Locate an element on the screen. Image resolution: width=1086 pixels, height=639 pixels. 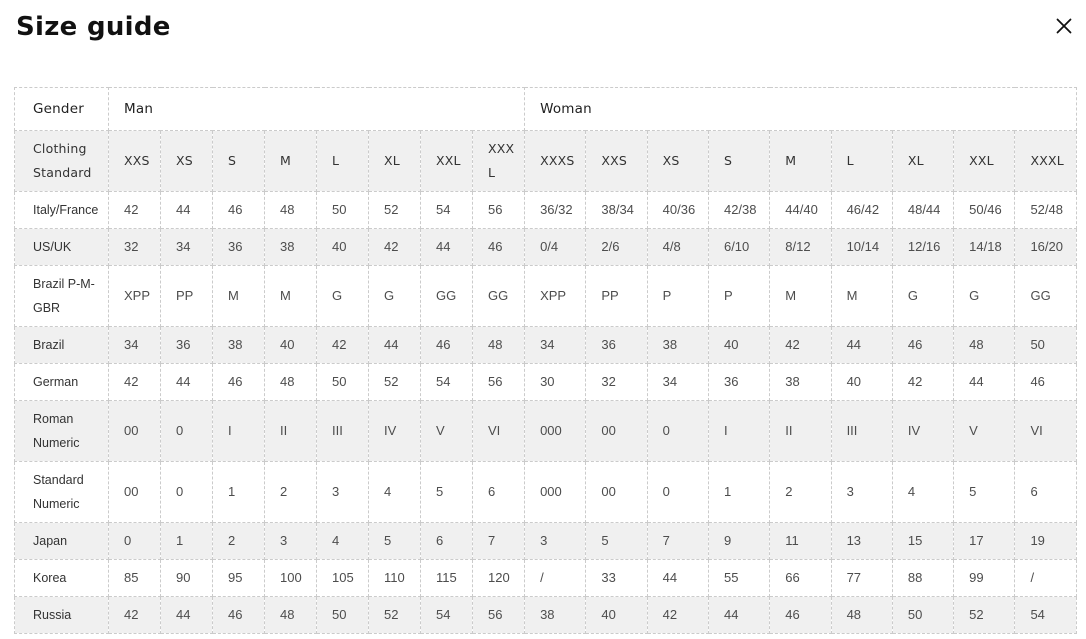
woman-size-cell: 66 is located at coordinates (800, 578).